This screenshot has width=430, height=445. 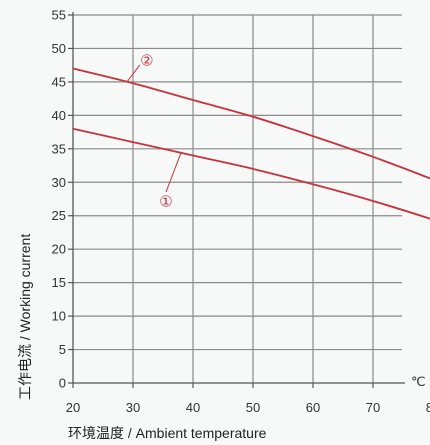 I want to click on annotations: ①②, so click(x=154, y=131).